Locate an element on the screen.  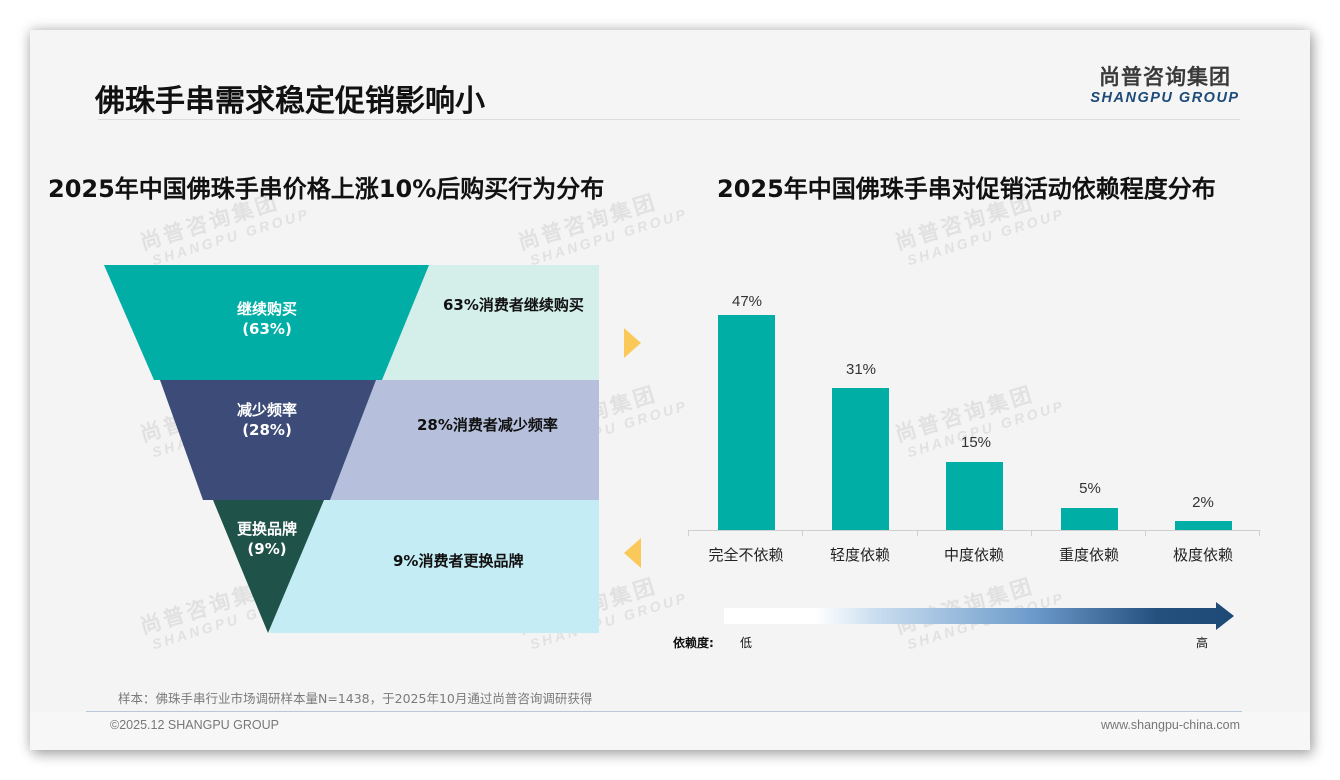
band-bg-switch is located at coordinates (434, 566).